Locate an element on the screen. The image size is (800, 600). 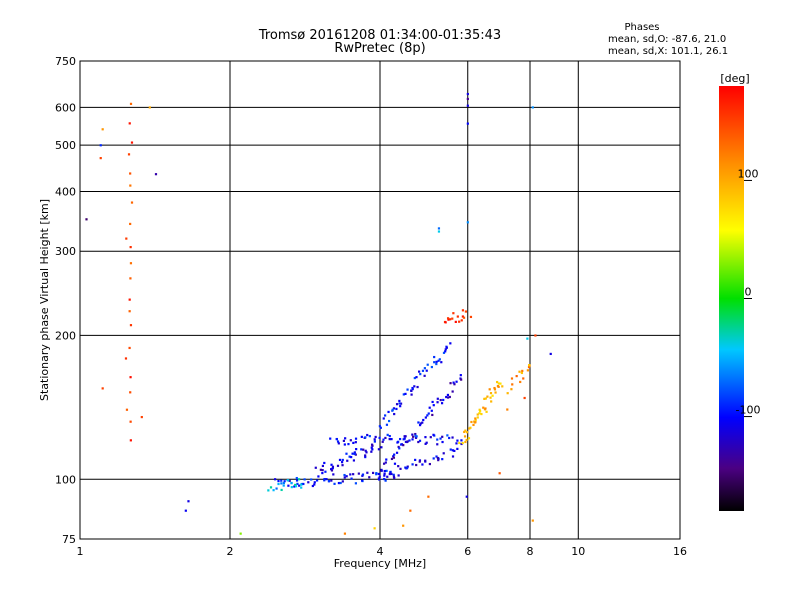
x-tick-label: 16 is located at coordinates (680, 551).